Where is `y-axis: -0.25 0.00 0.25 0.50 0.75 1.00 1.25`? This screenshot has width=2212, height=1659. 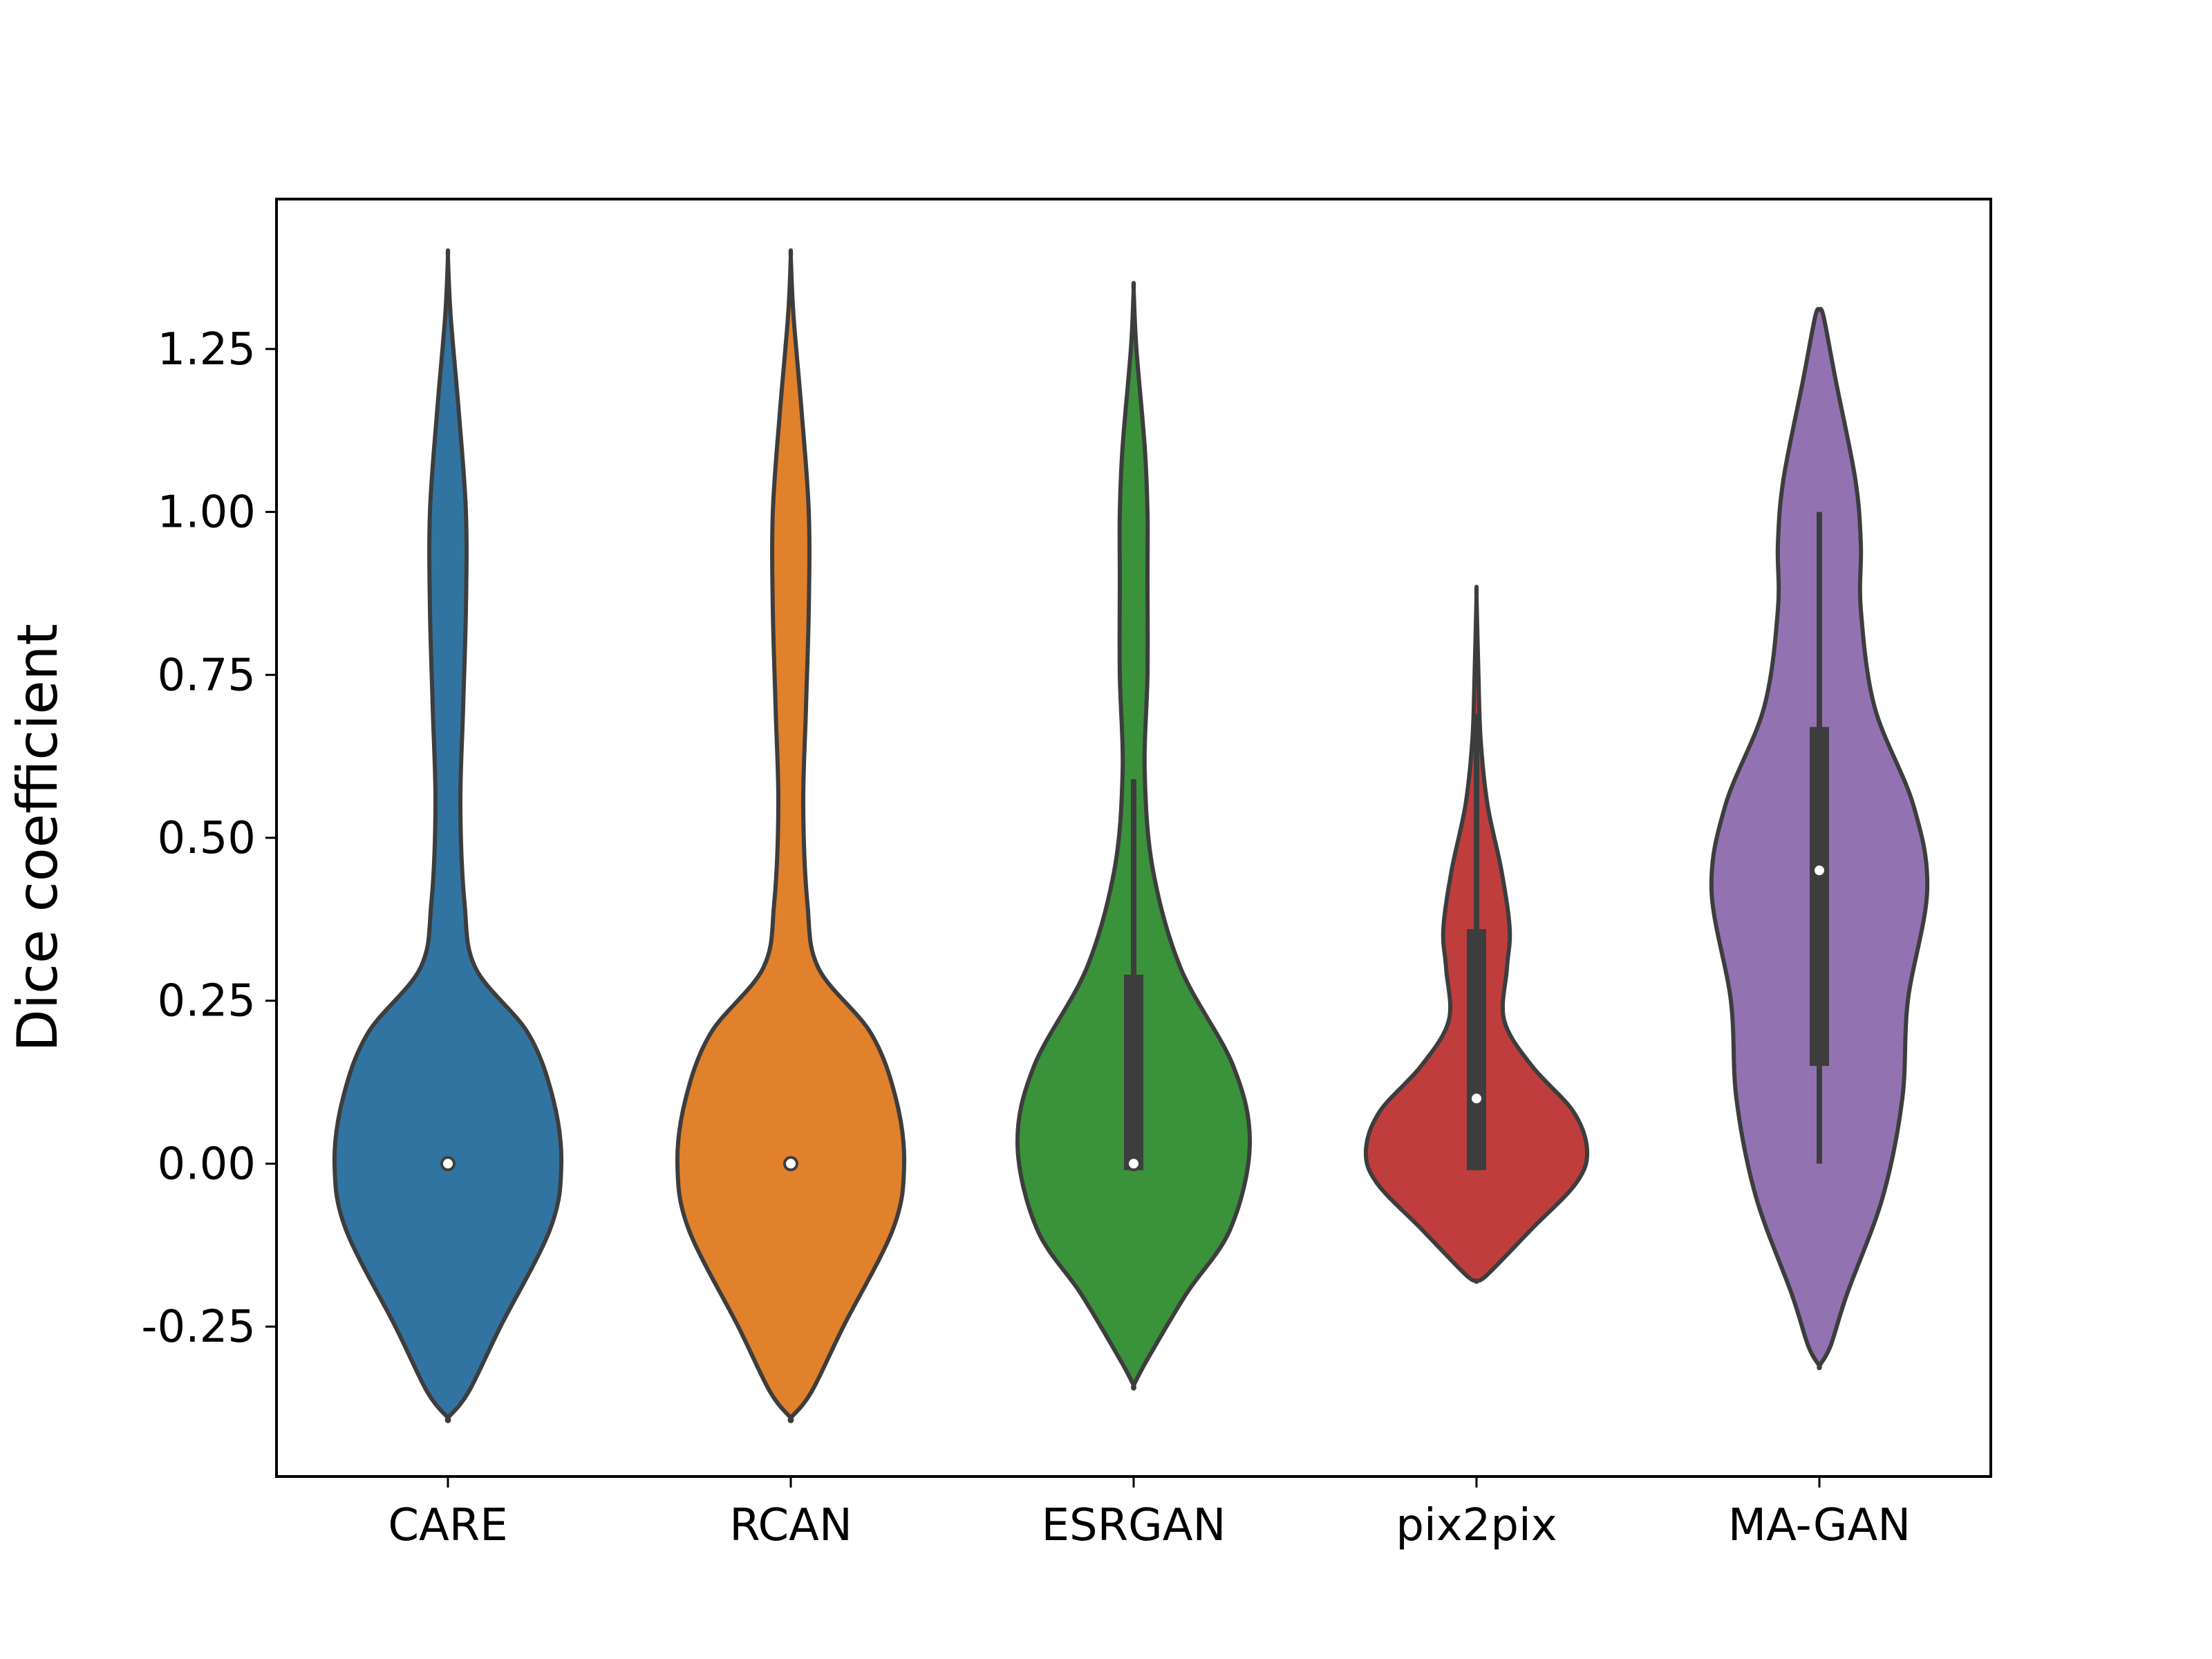 y-axis: -0.25 0.00 0.25 0.50 0.75 1.00 1.25 is located at coordinates (208, 838).